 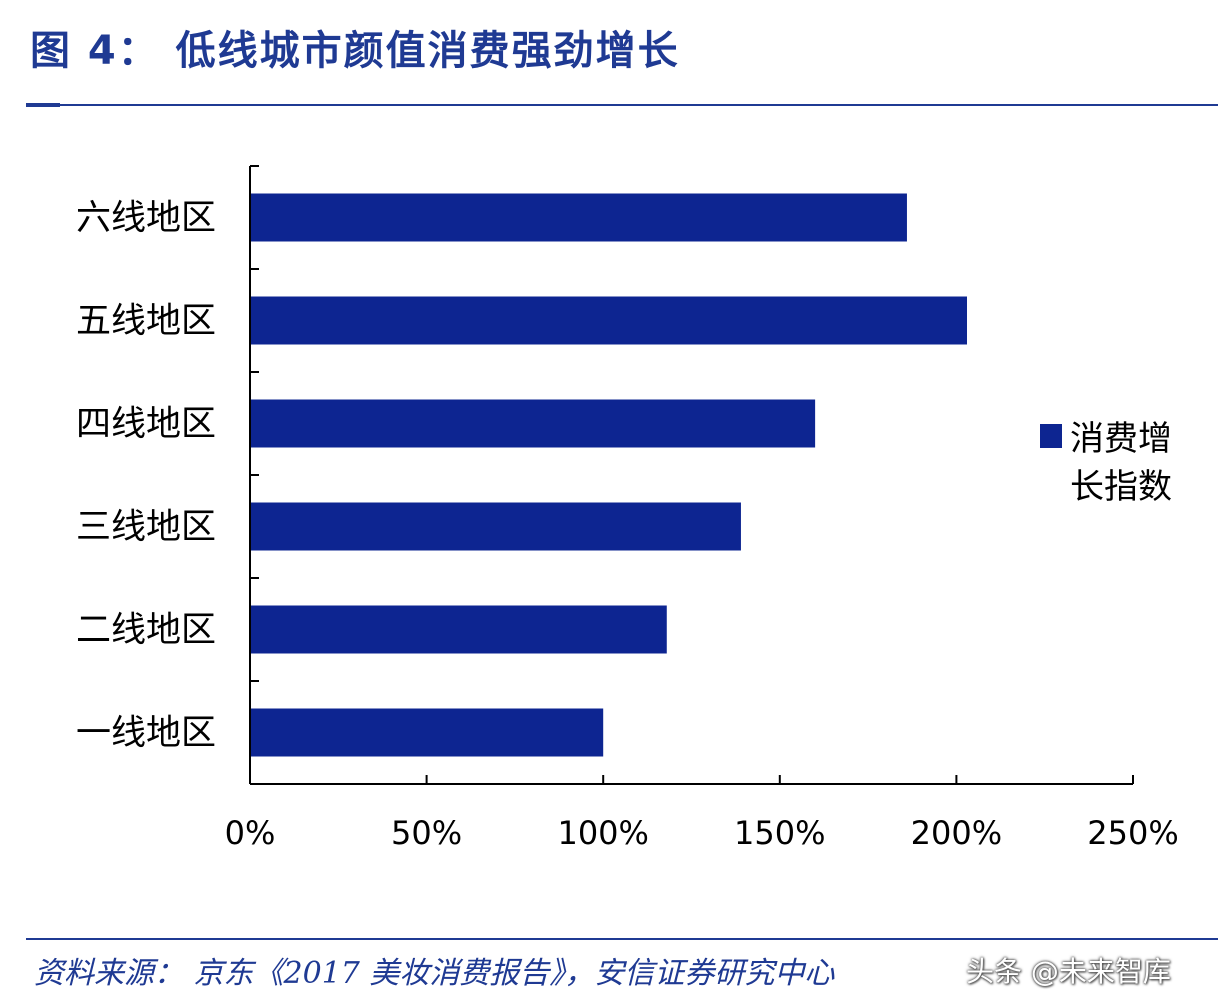 I want to click on title-rule-accent, so click(x=43, y=105).